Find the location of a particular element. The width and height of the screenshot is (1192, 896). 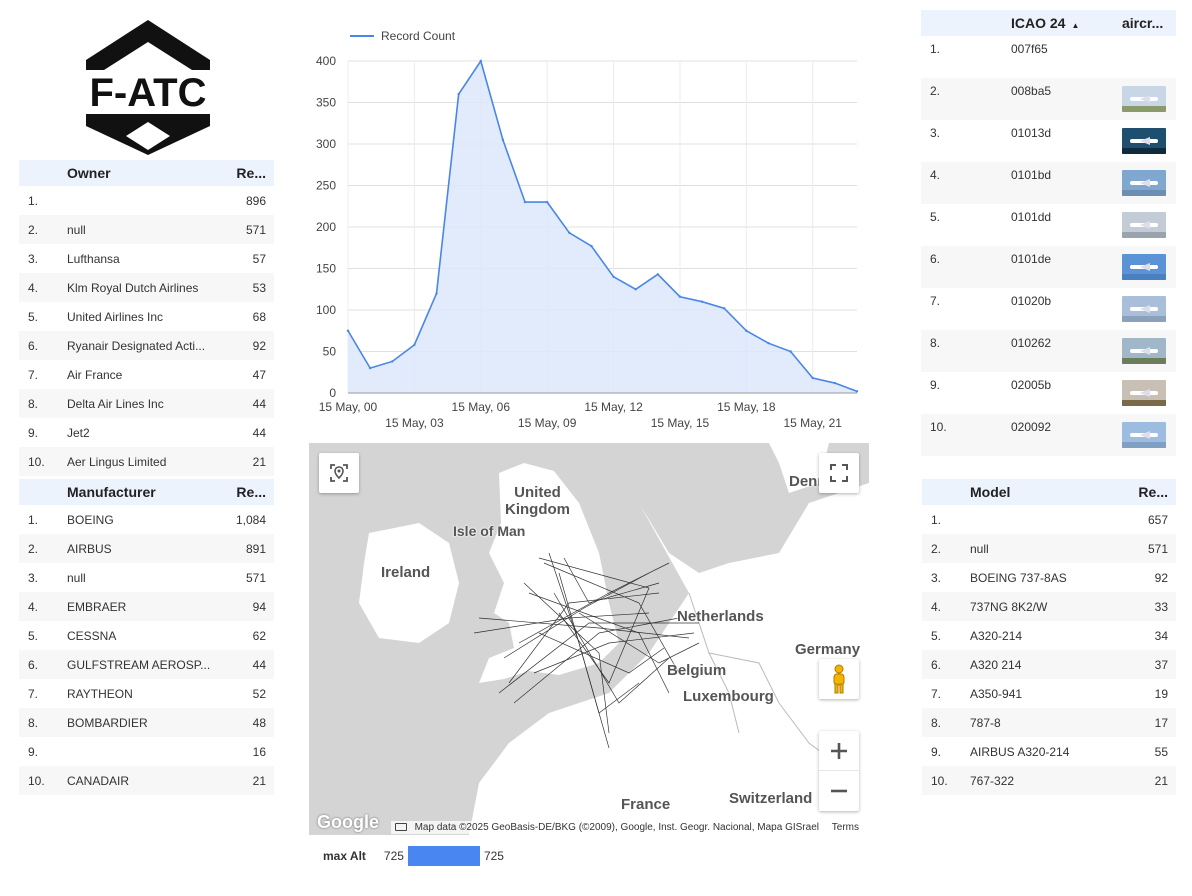

model-row: 9. AIRBUS A320-214 55 is located at coordinates (1049, 751).